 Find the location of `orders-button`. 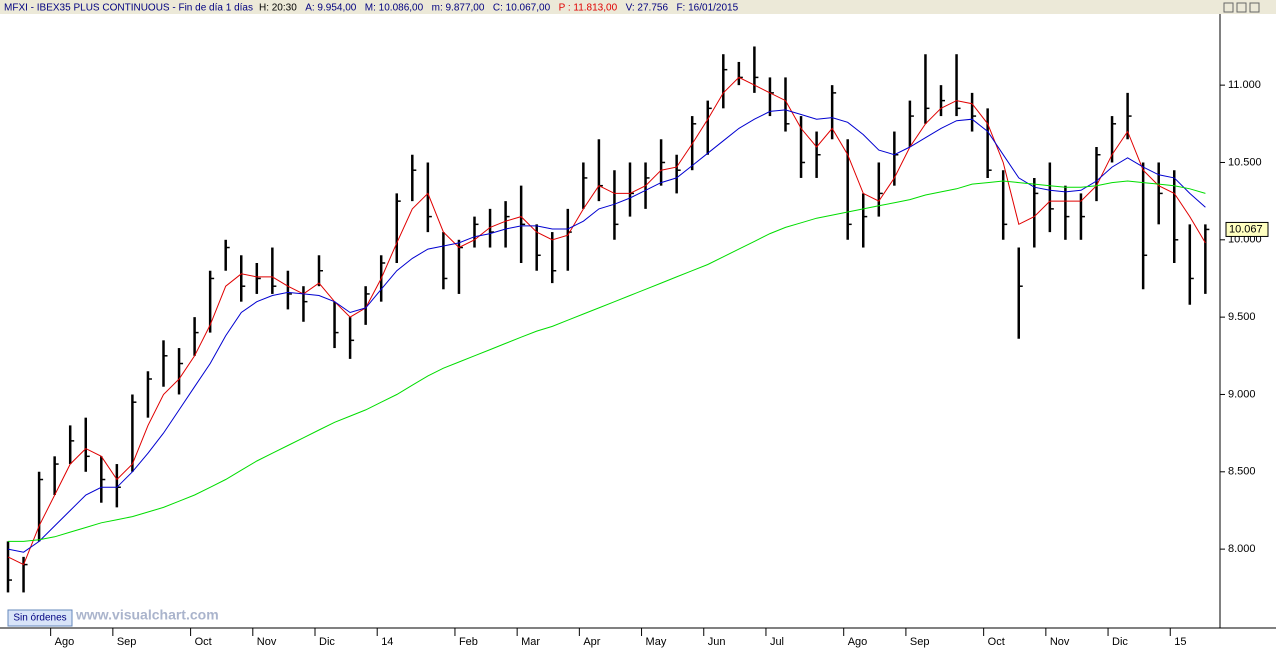

orders-button is located at coordinates (40, 618).